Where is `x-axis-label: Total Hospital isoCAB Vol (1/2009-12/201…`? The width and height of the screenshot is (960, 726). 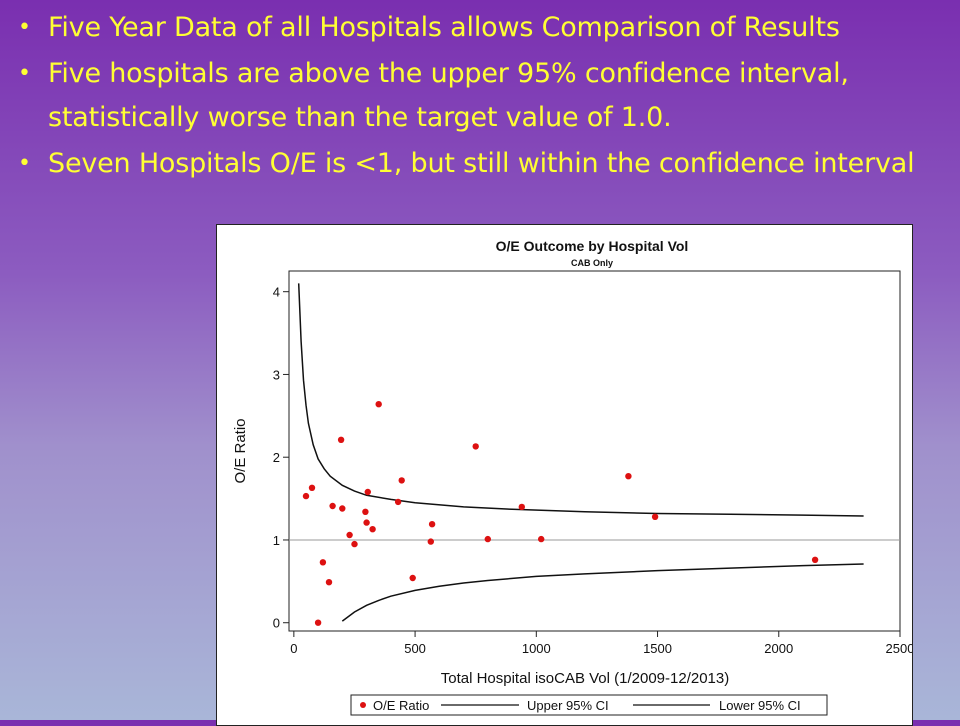 x-axis-label: Total Hospital isoCAB Vol (1/2009-12/201… is located at coordinates (585, 678).